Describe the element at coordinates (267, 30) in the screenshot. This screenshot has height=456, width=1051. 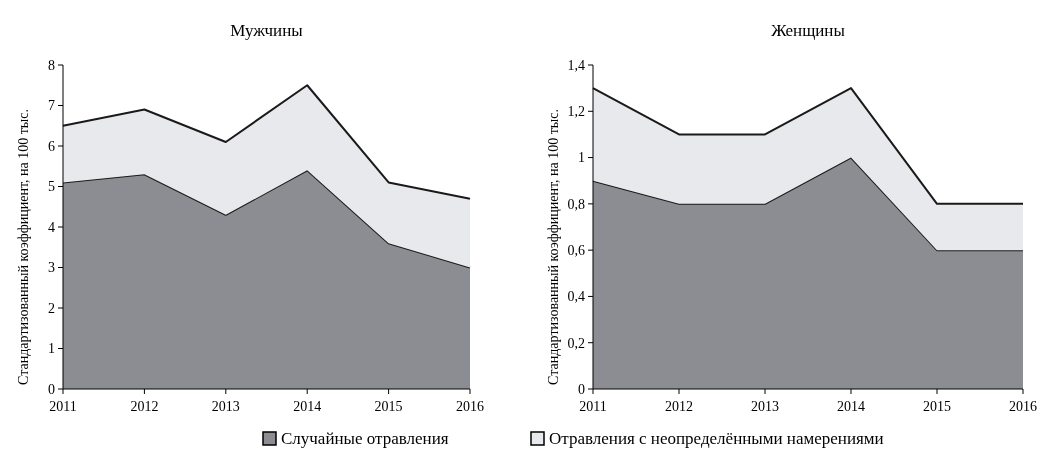
I see `chart-title: Мужчины` at that location.